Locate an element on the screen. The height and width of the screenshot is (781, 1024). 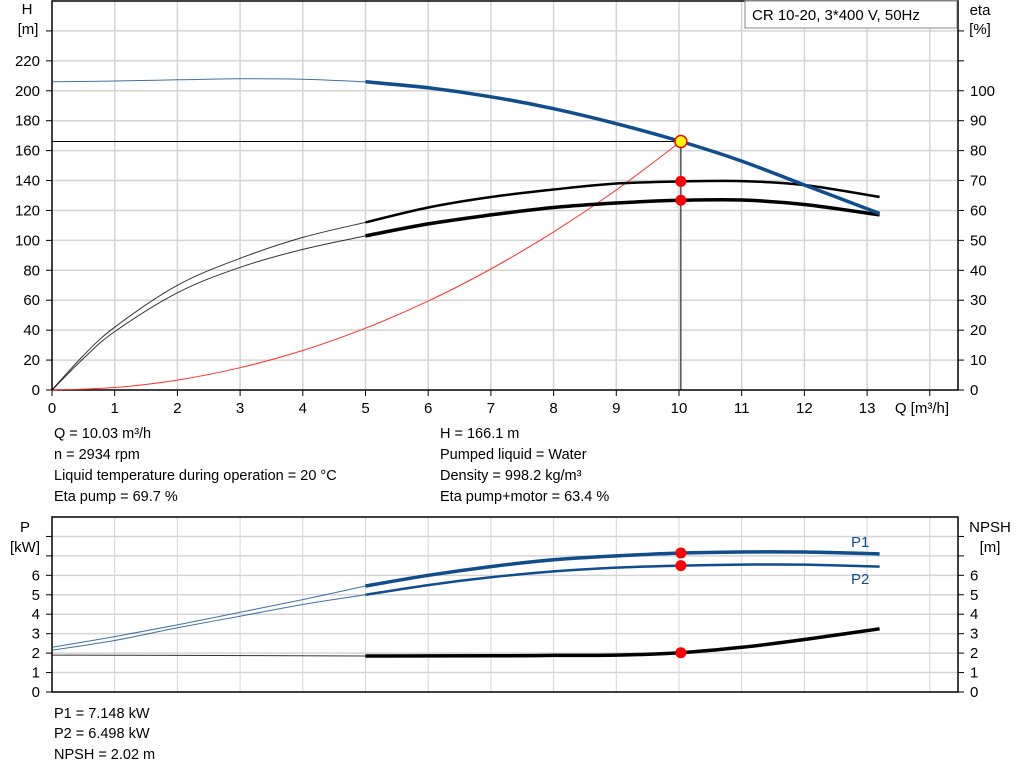
eta-tick-label: 50 is located at coordinates (978, 240).